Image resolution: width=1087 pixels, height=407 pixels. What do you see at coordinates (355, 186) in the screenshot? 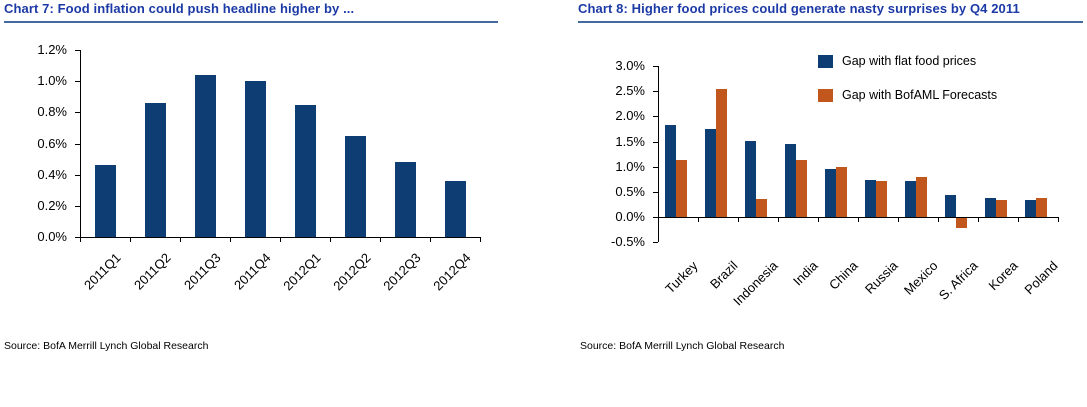
I see `bar-2012Q2` at bounding box center [355, 186].